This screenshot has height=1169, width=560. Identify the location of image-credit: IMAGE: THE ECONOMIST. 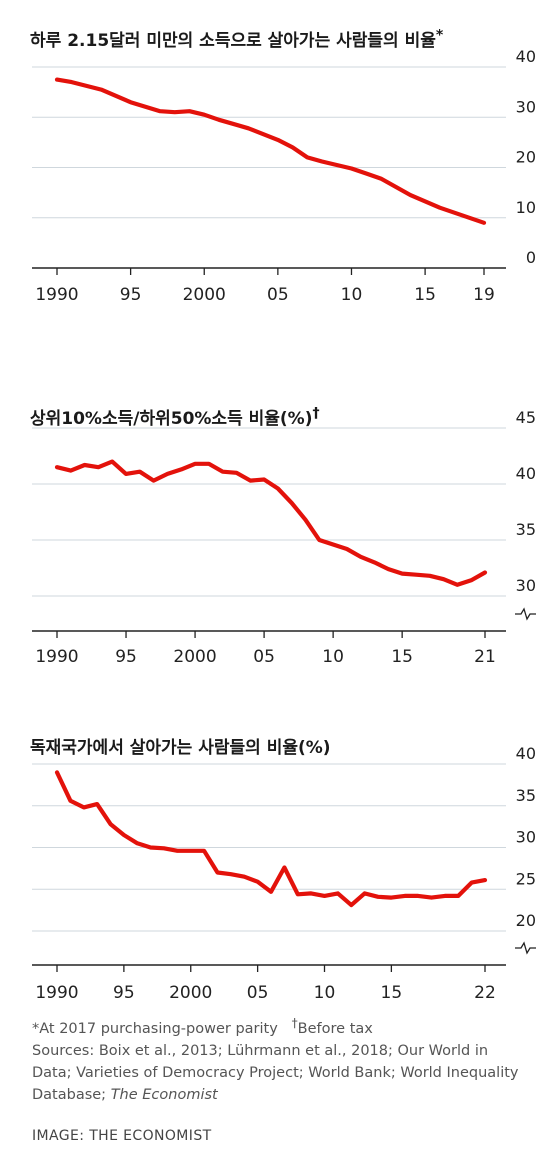
(122, 1136).